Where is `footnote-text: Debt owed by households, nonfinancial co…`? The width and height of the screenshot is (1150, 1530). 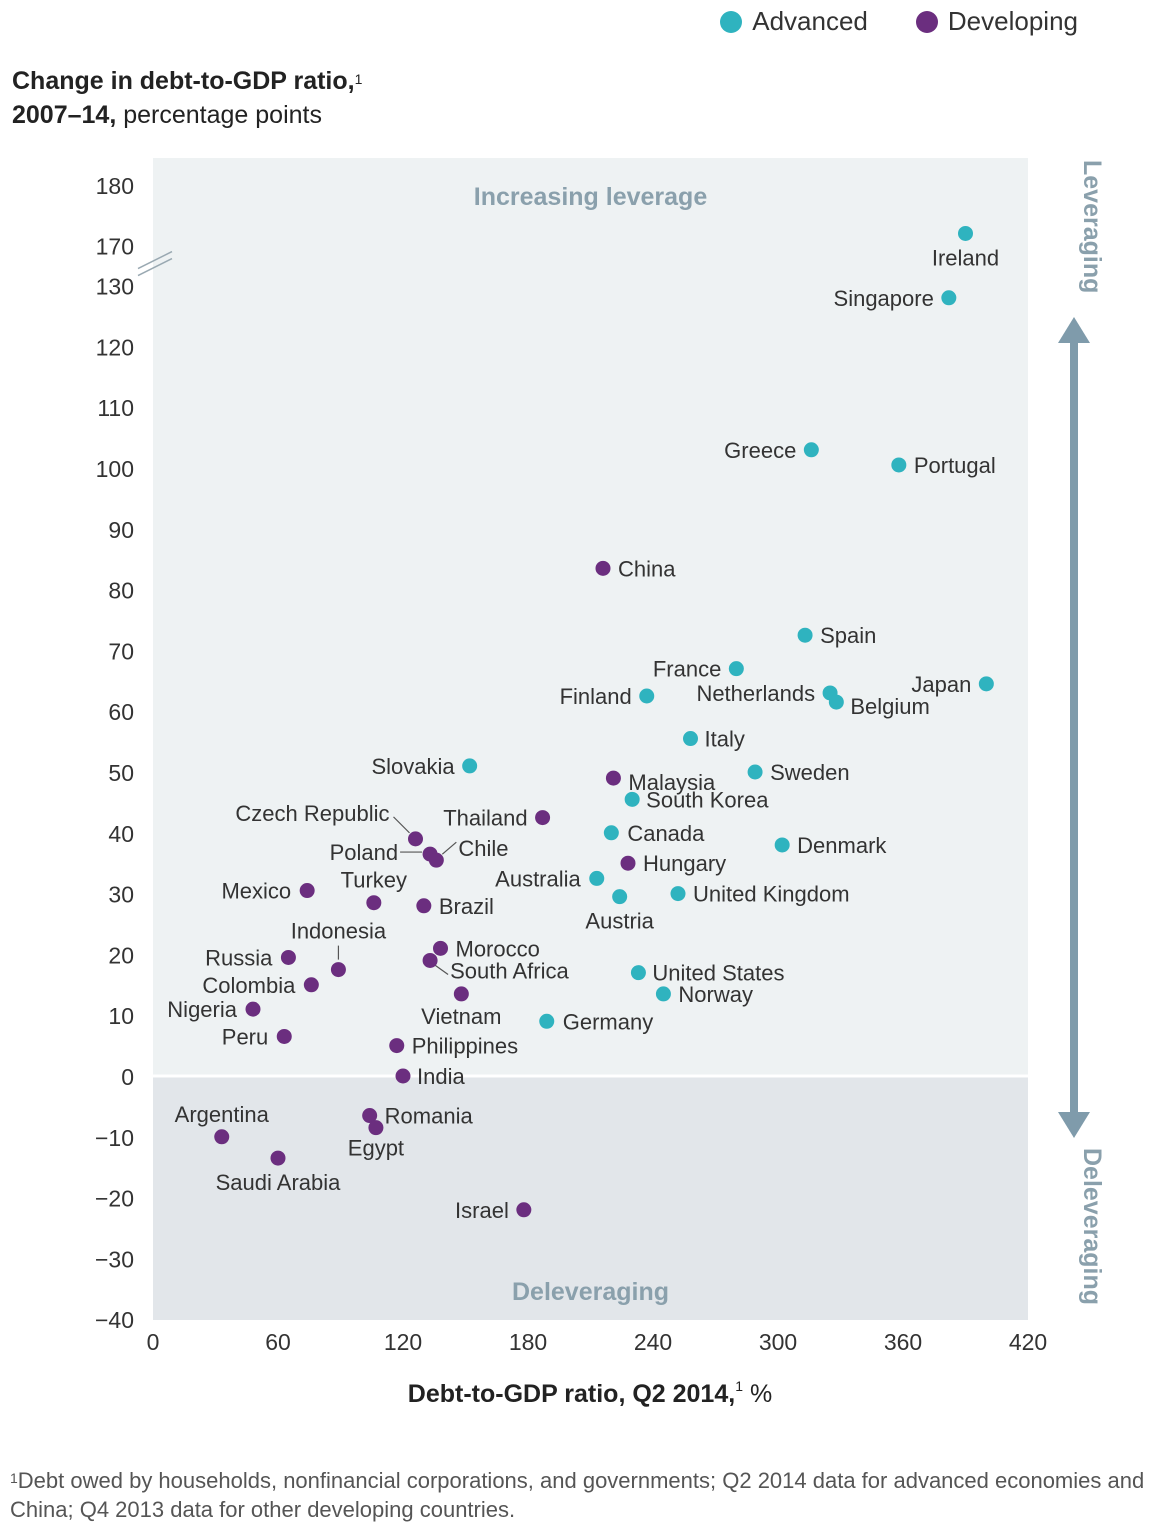 footnote-text: Debt owed by households, nonfinancial co… is located at coordinates (577, 1495).